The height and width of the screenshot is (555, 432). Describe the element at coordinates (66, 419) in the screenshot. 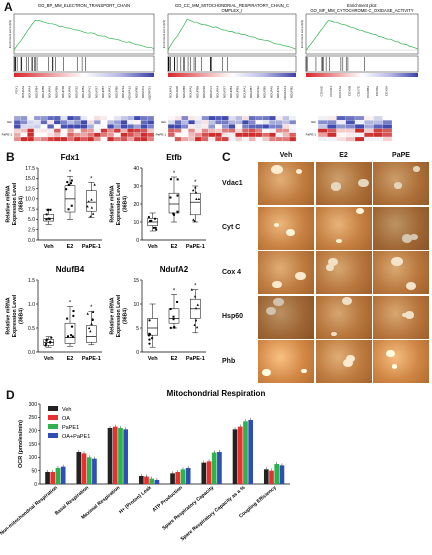

I see `legend-label: OA` at that location.